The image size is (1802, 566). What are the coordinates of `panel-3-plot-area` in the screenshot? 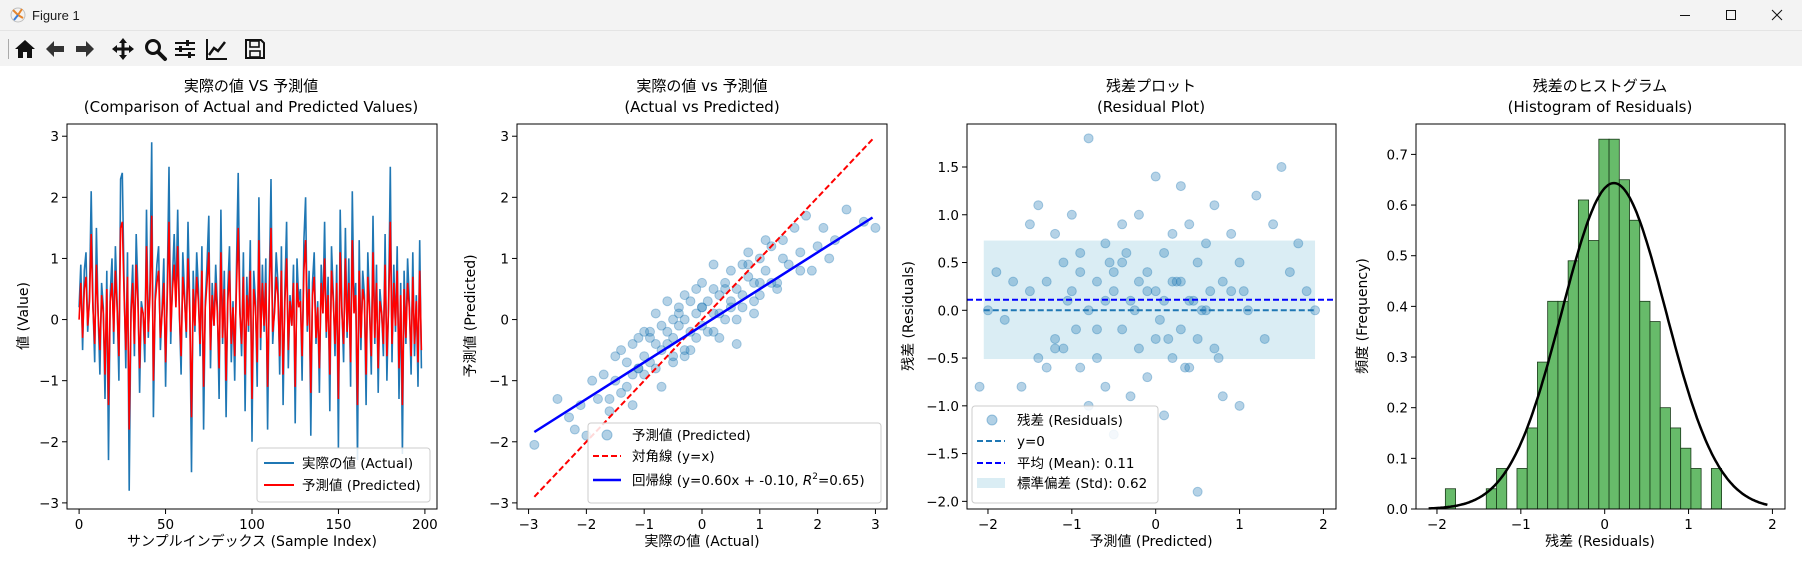 It's located at (1151, 315).